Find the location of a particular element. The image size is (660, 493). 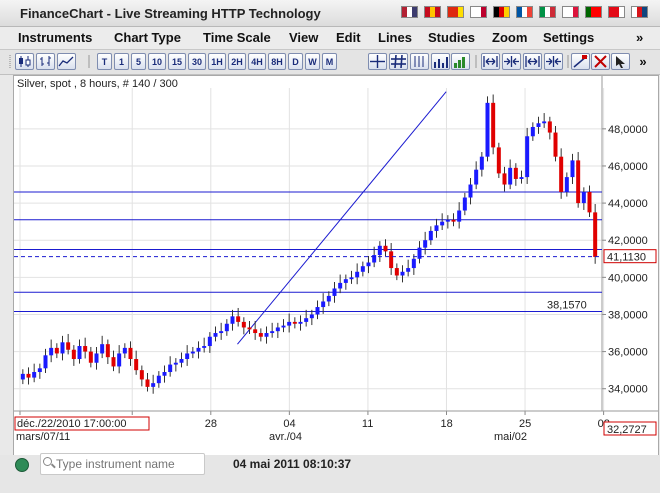

interval-button-d: D is located at coordinates (295, 61).